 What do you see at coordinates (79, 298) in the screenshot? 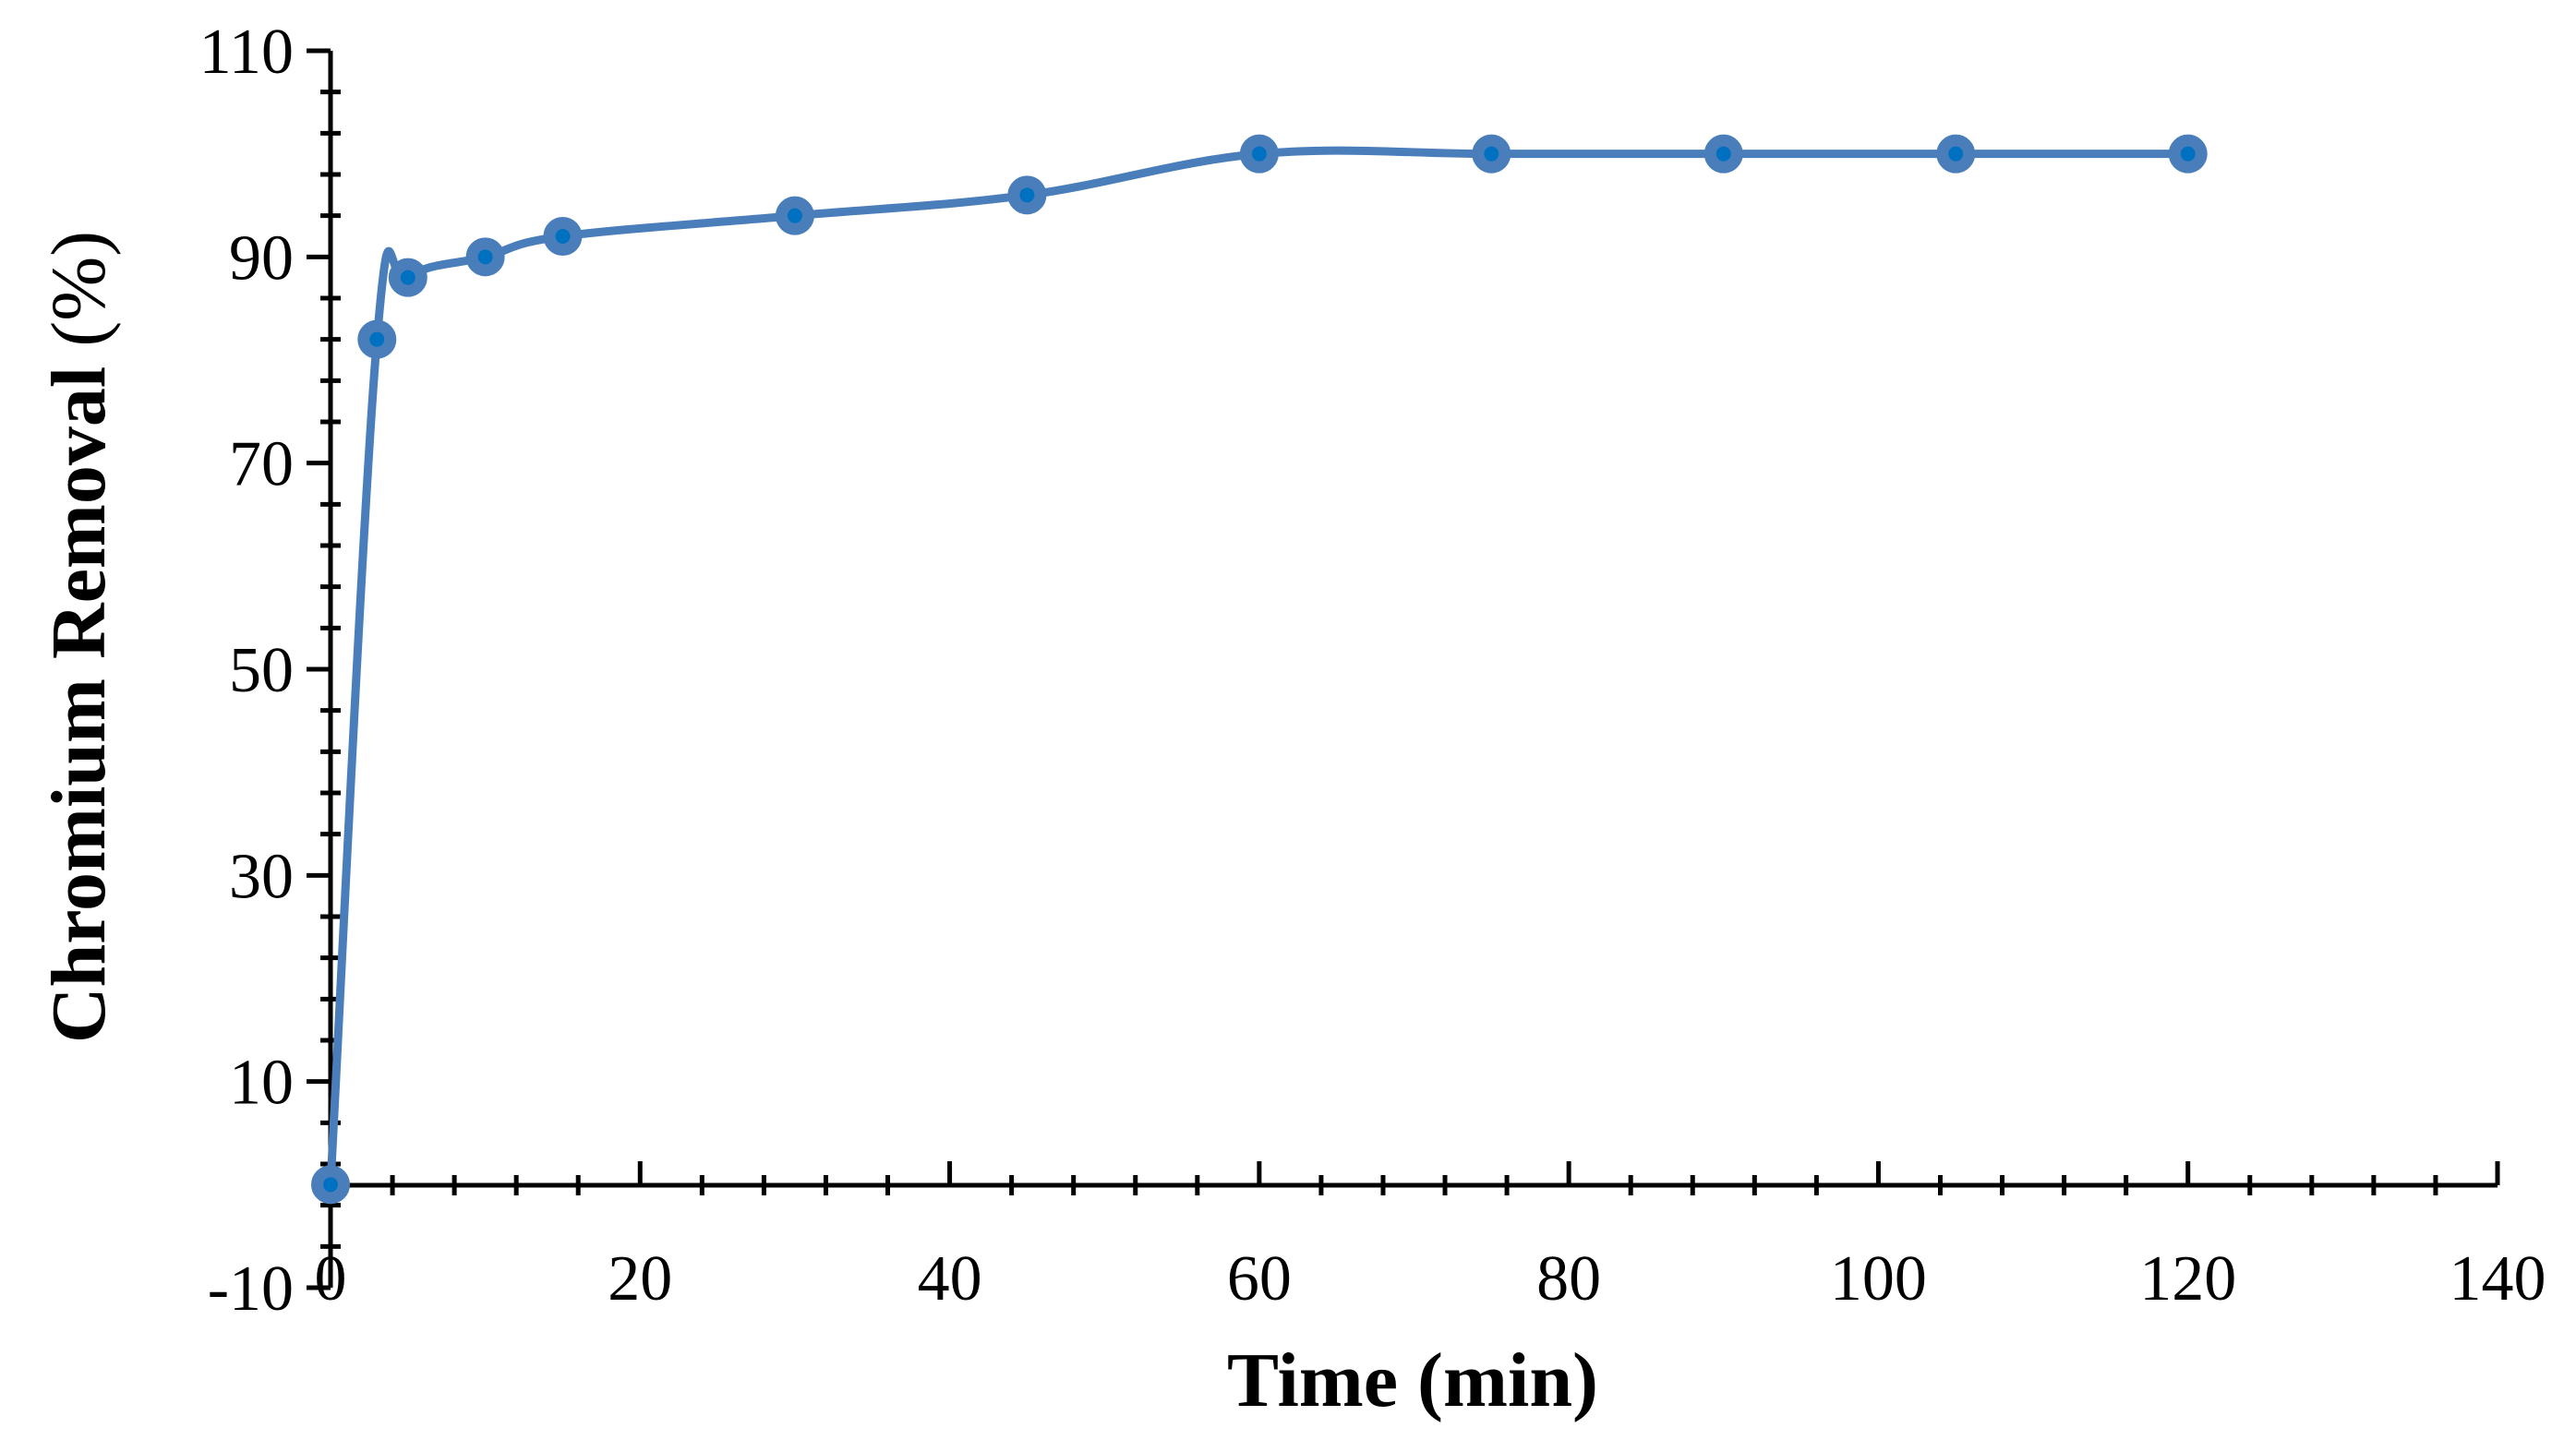
I see `y-axis-title-unit: (%)` at bounding box center [79, 298].